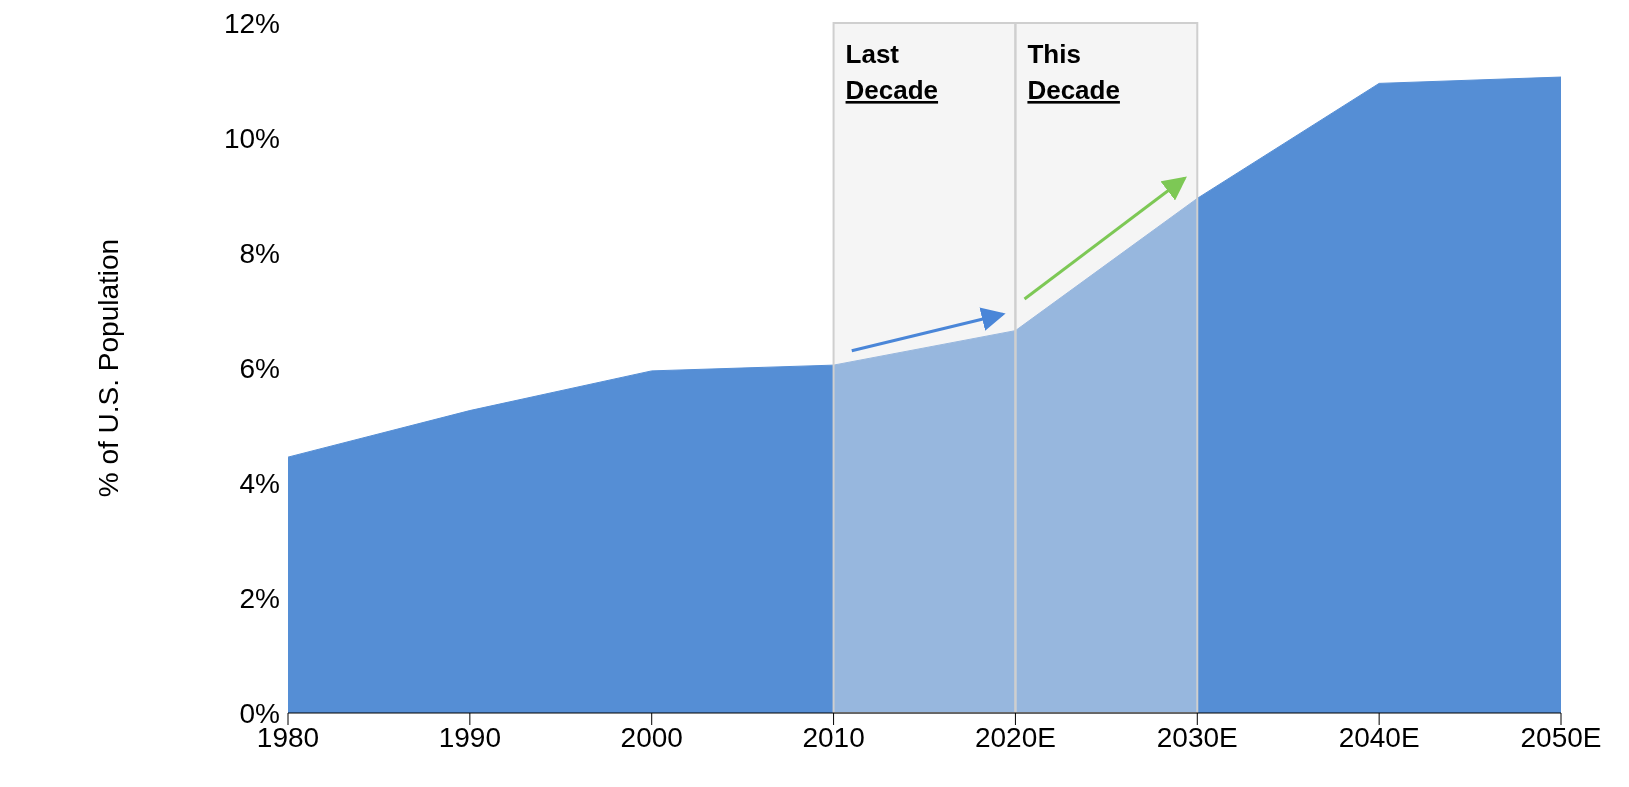  What do you see at coordinates (892, 72) in the screenshot?
I see `band-label: Last Decade` at bounding box center [892, 72].